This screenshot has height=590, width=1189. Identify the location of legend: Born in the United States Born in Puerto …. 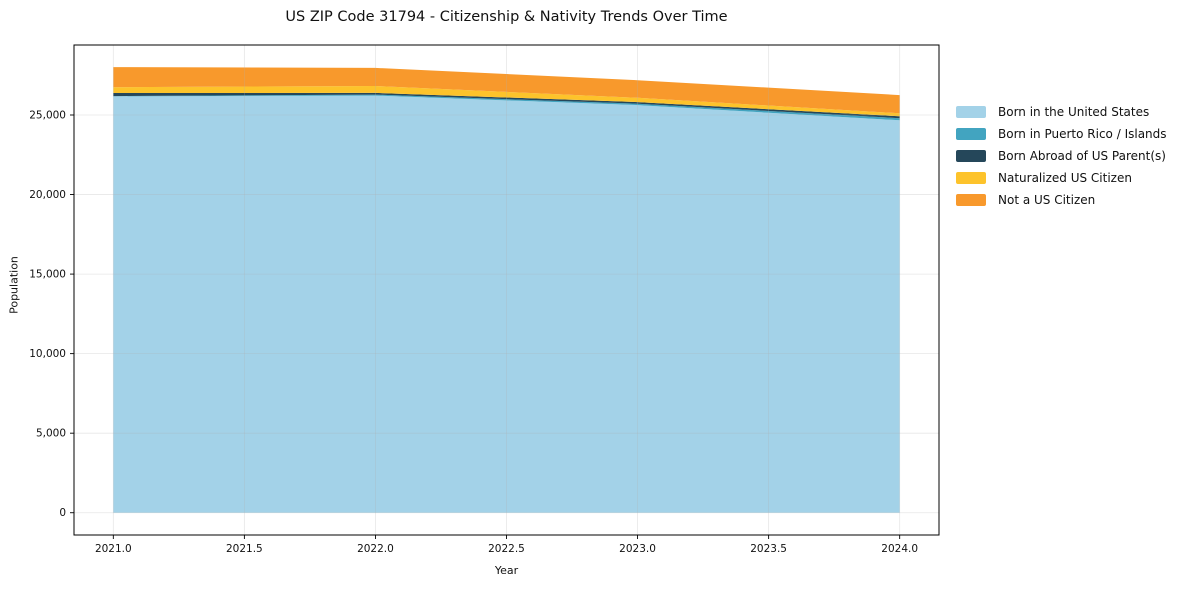
(1061, 160).